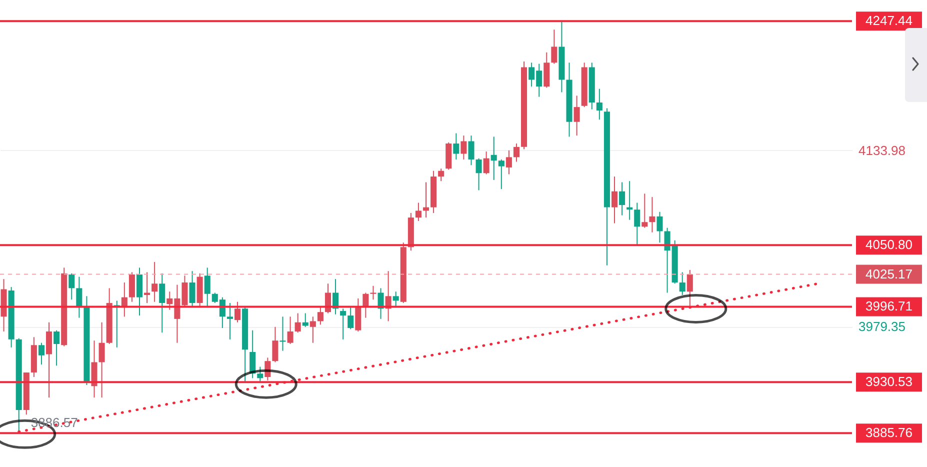  Describe the element at coordinates (882, 150) in the screenshot. I see `y-tick-label: 4133.98` at that location.